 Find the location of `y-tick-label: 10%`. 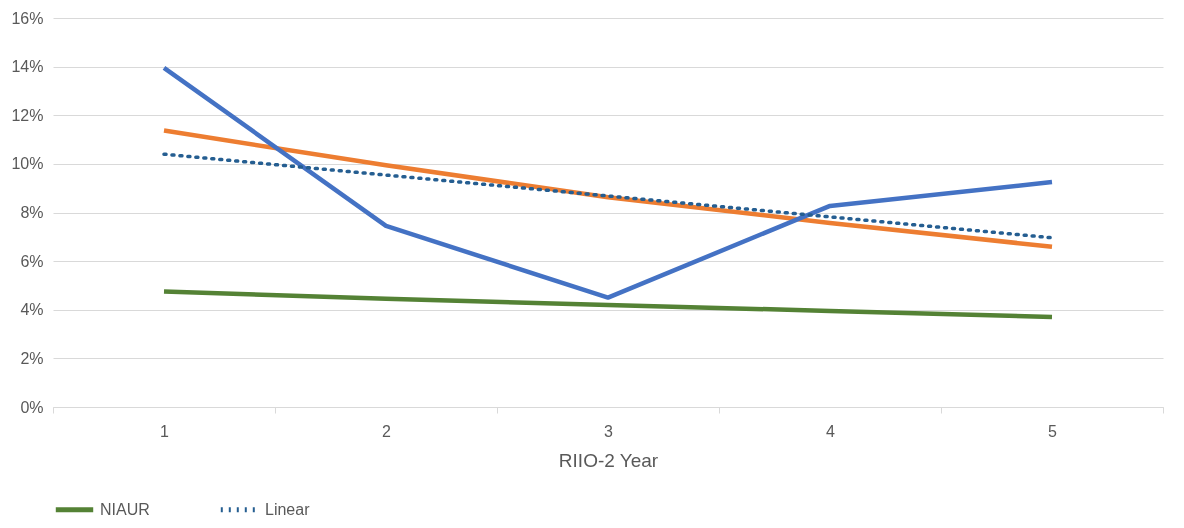

y-tick-label: 10% is located at coordinates (27, 164).